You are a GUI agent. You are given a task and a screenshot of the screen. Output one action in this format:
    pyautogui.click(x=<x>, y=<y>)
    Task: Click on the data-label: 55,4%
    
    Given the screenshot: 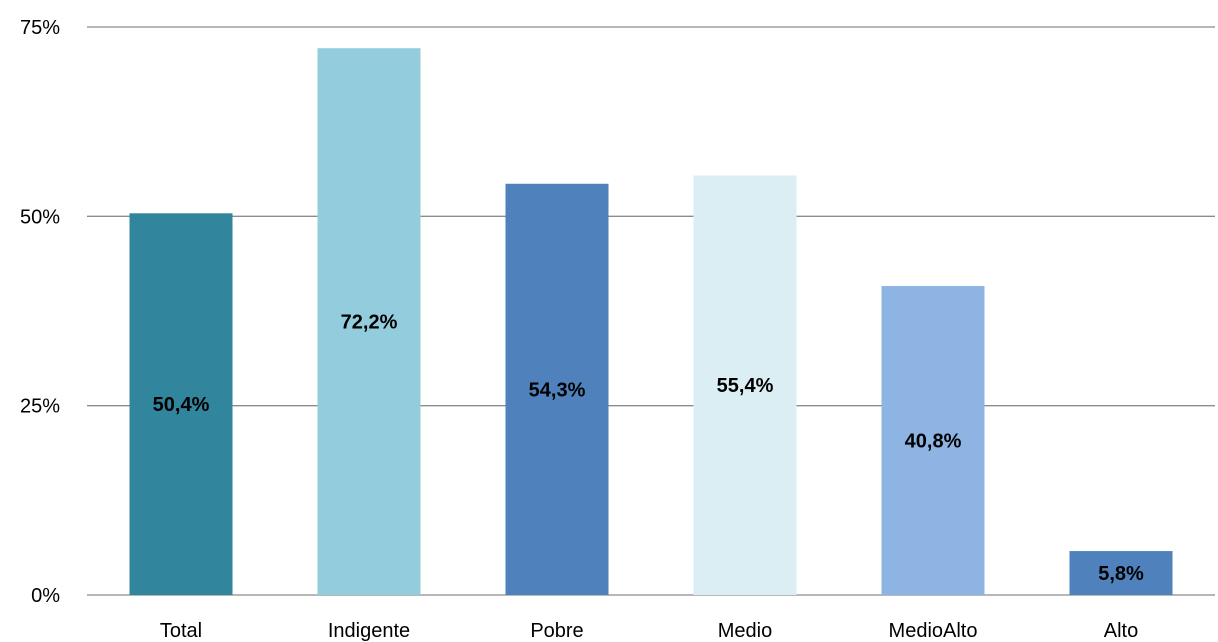 What is the action you would take?
    pyautogui.click(x=745, y=386)
    